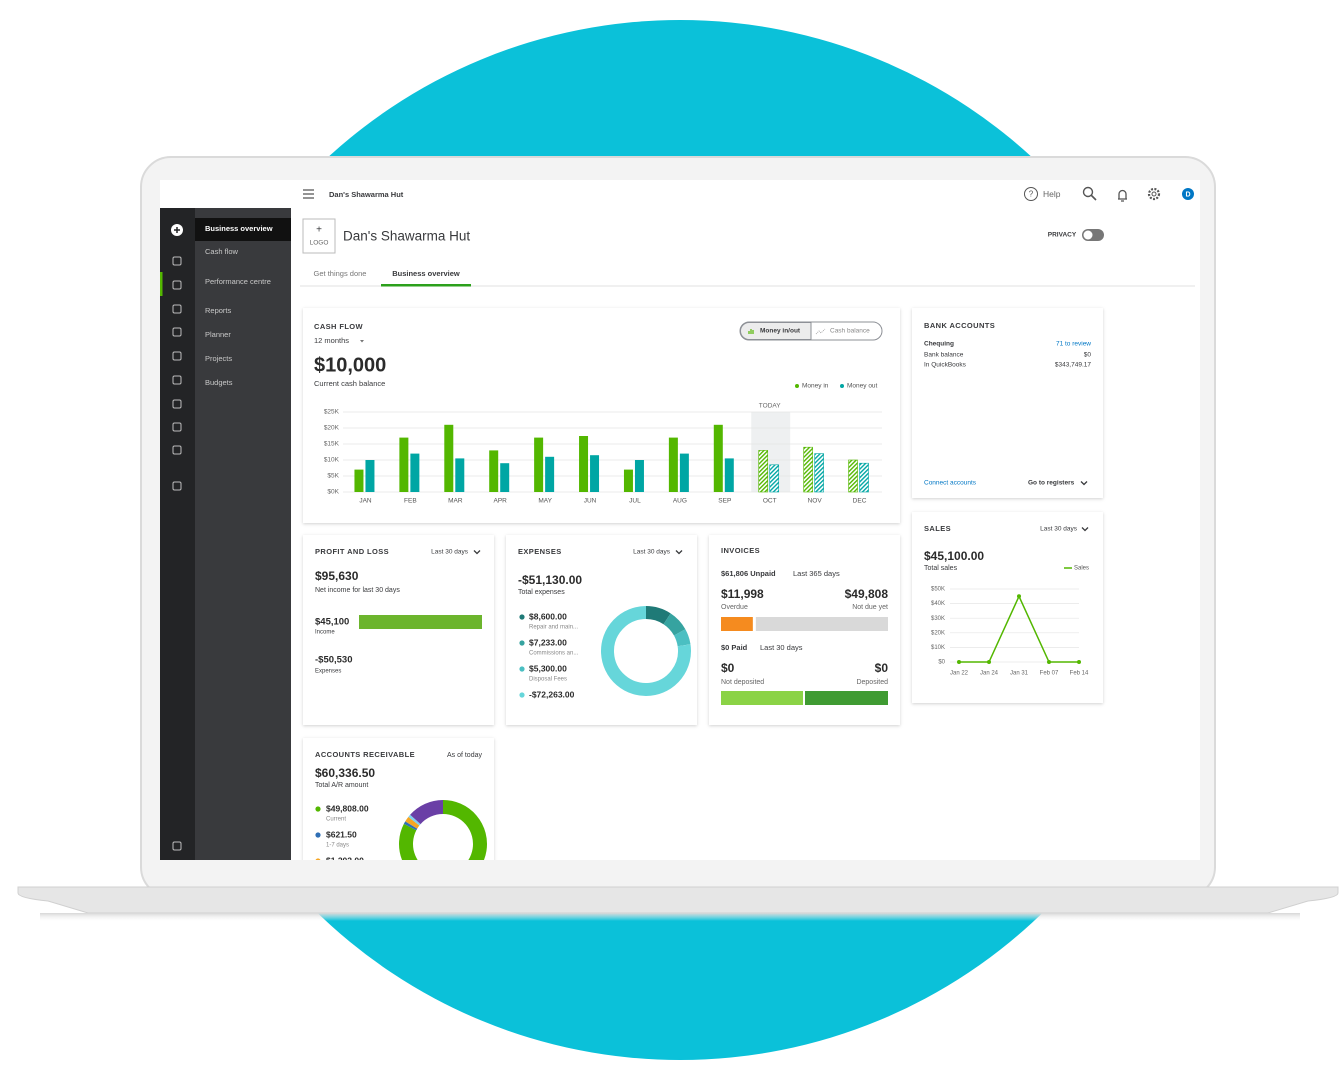 This screenshot has width=1340, height=1080. What do you see at coordinates (345, 860) in the screenshot?
I see `ar-amount: $1,202.00` at bounding box center [345, 860].